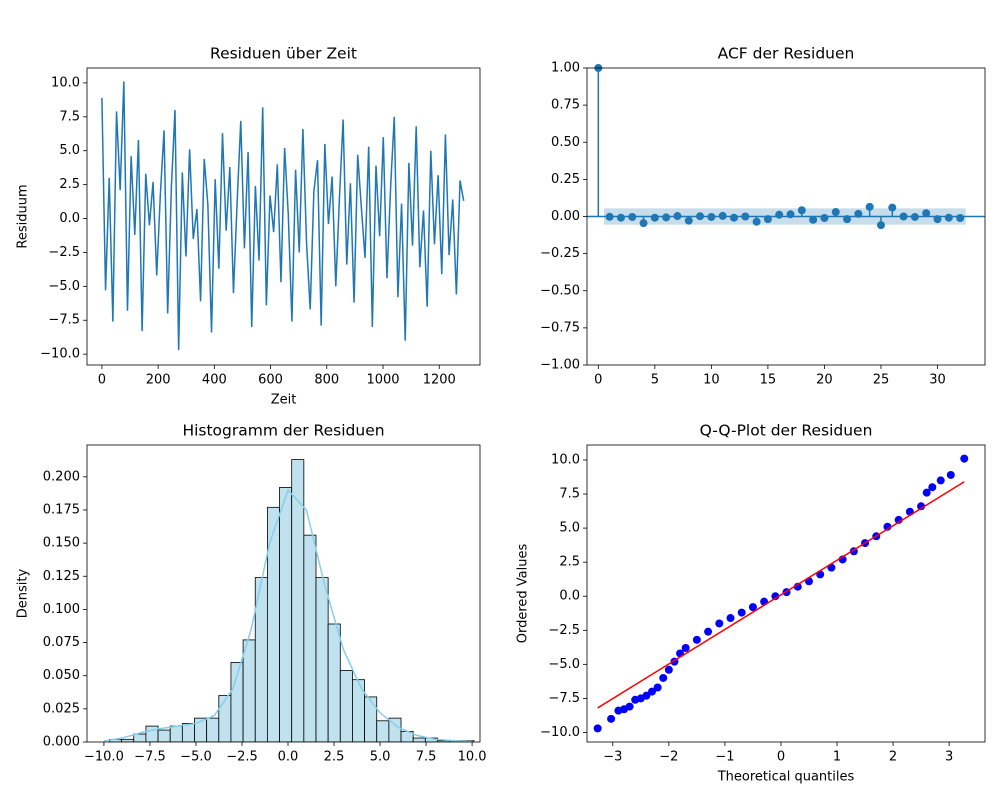 The width and height of the screenshot is (1000, 800). Describe the element at coordinates (668, 757) in the screenshot. I see `x-tick-label: −2` at that location.